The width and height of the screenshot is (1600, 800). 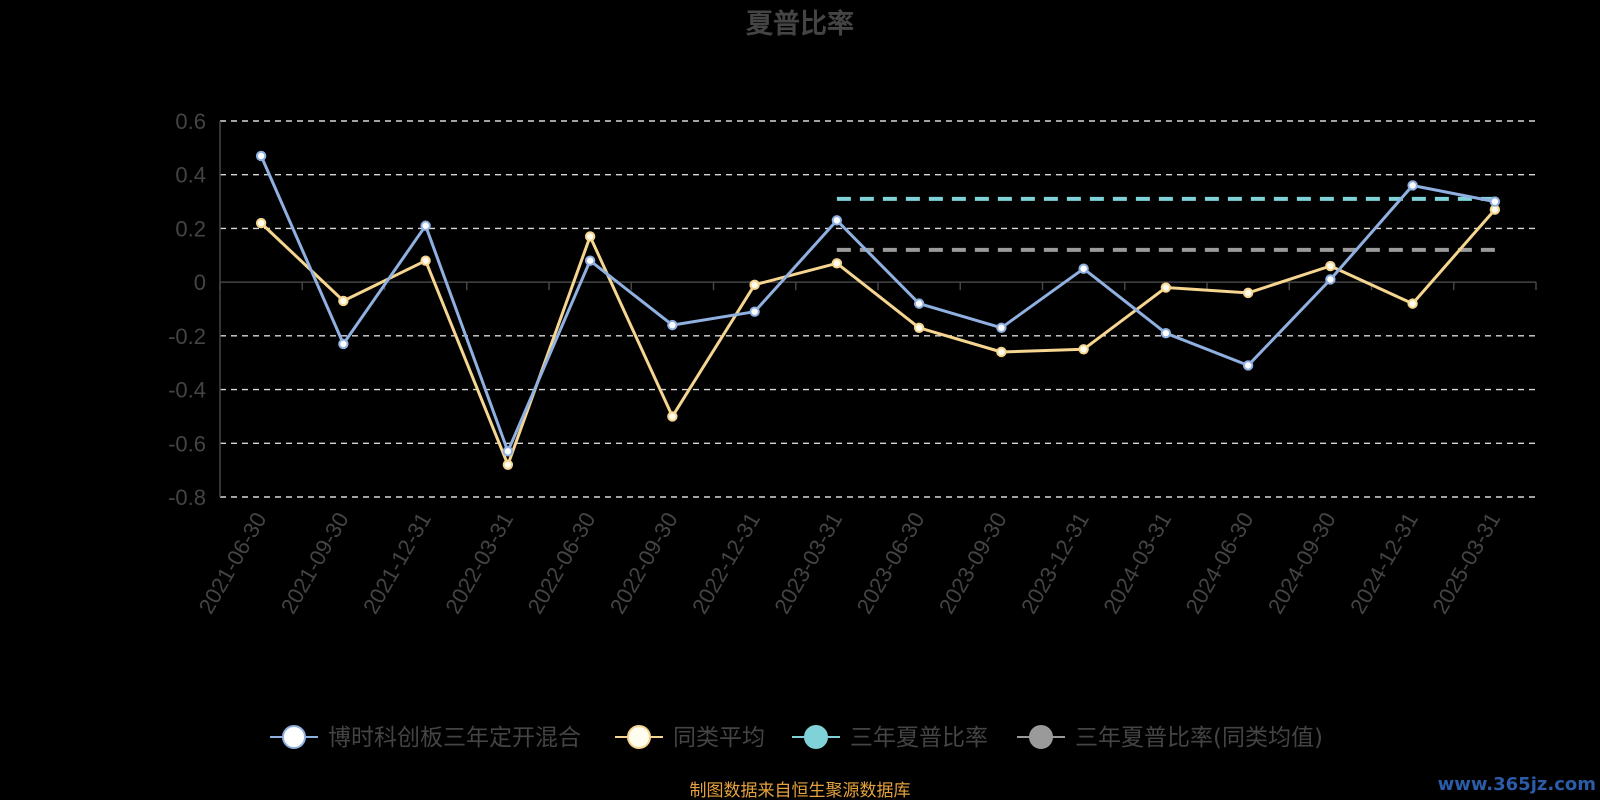 What do you see at coordinates (919, 738) in the screenshot?
I see `legend-label: 三年夏普比率` at bounding box center [919, 738].